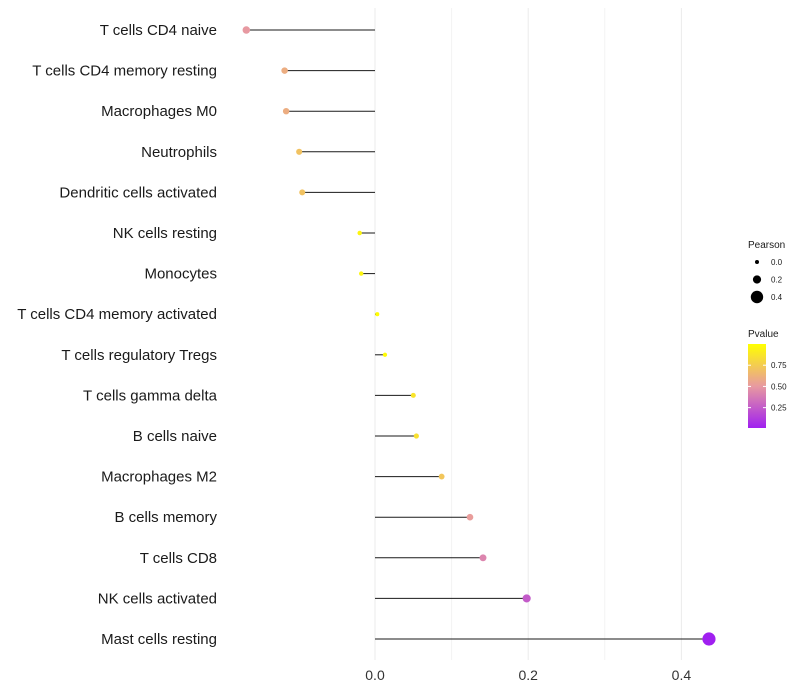 The width and height of the screenshot is (800, 700). I want to click on x-tick-labels: 0.0 0.2 0.4, so click(528, 675).